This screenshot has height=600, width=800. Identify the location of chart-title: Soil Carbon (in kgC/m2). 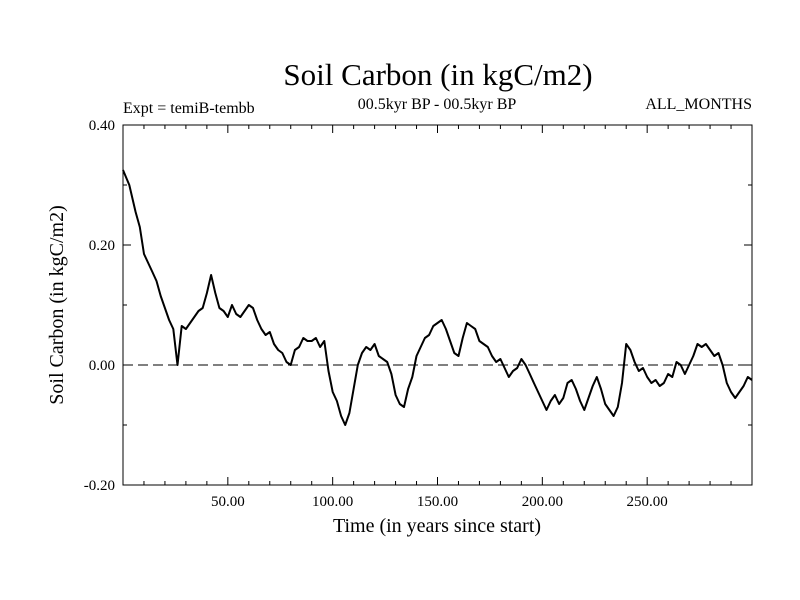
(437, 74).